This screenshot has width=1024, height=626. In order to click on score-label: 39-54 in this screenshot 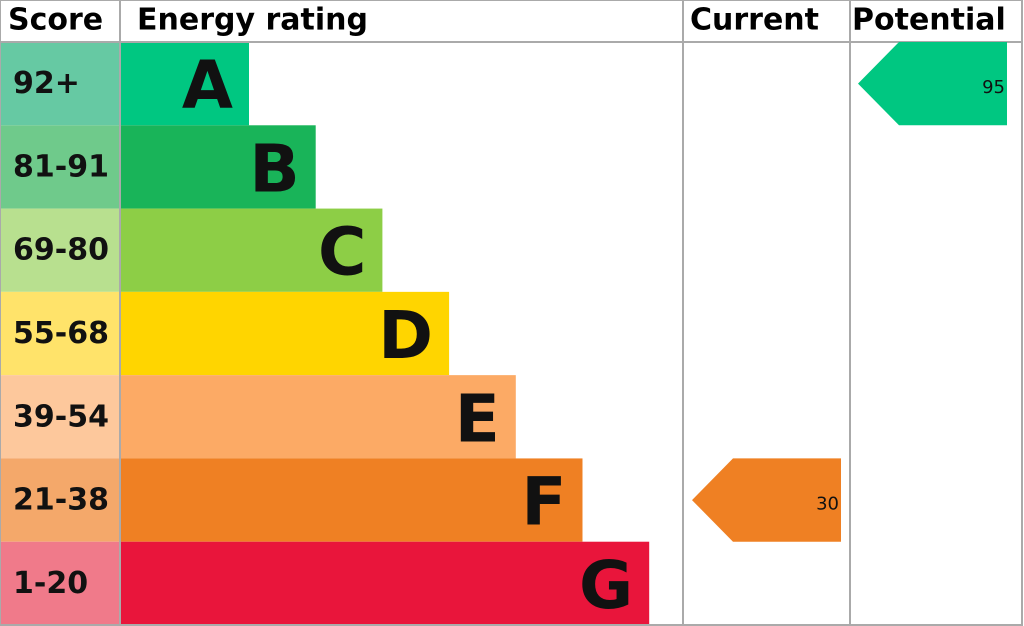, I will do `click(61, 416)`.